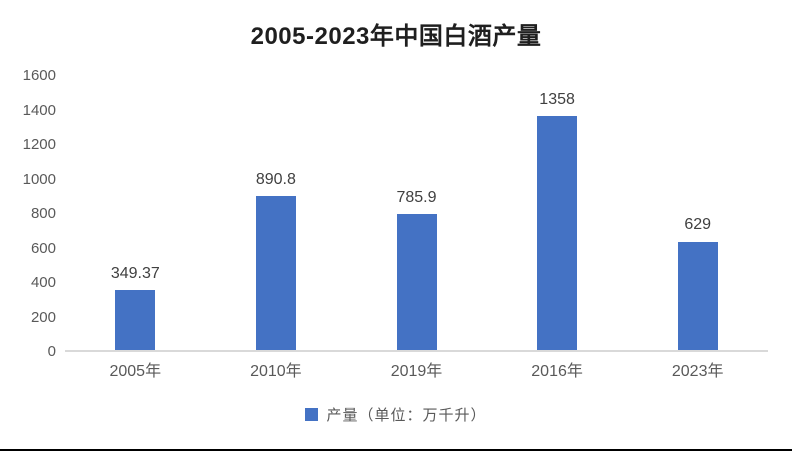  Describe the element at coordinates (697, 371) in the screenshot. I see `x-tick-label: 2023年` at that location.